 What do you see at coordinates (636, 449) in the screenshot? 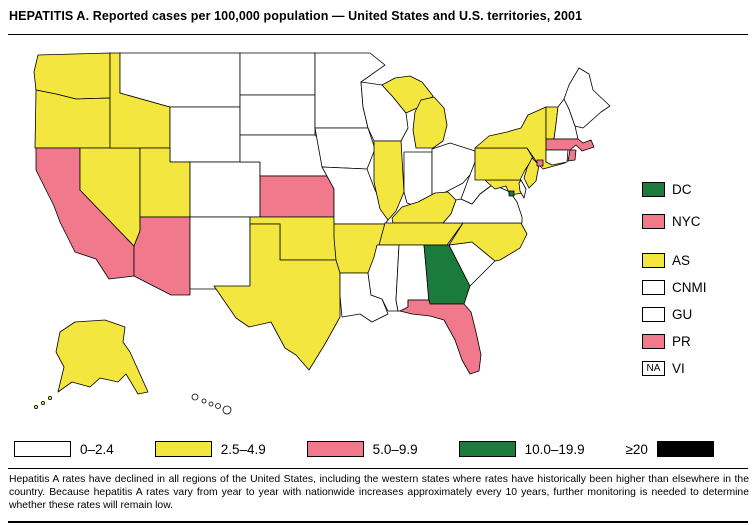
I see `label-20-plus: ≥20` at bounding box center [636, 449].